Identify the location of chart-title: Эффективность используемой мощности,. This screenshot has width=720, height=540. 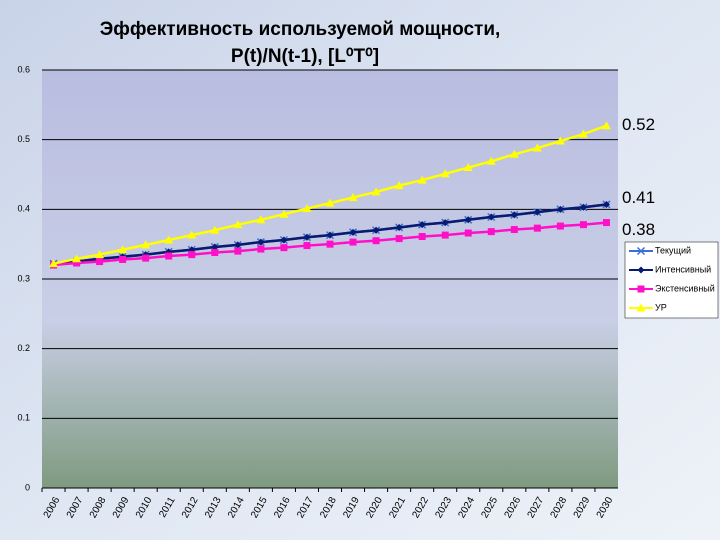
(300, 29).